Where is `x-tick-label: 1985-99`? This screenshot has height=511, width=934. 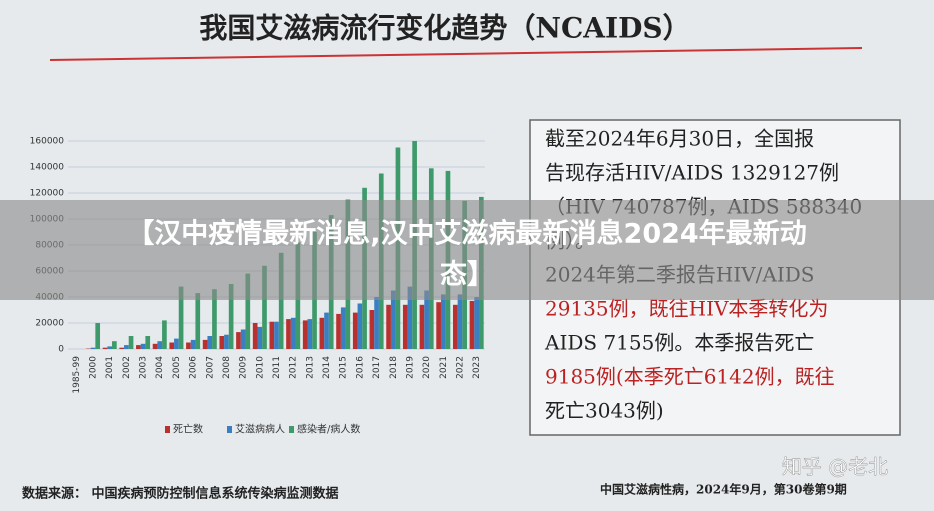
x-tick-label: 1985-99 is located at coordinates (77, 375).